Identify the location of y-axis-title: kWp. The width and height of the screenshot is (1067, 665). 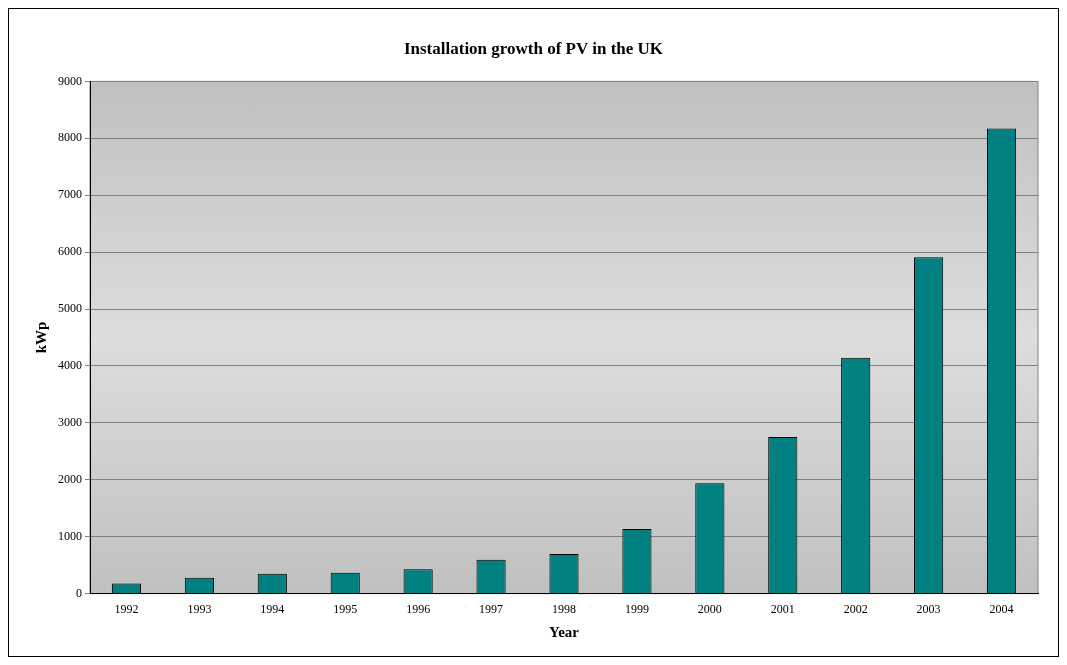
(40, 337).